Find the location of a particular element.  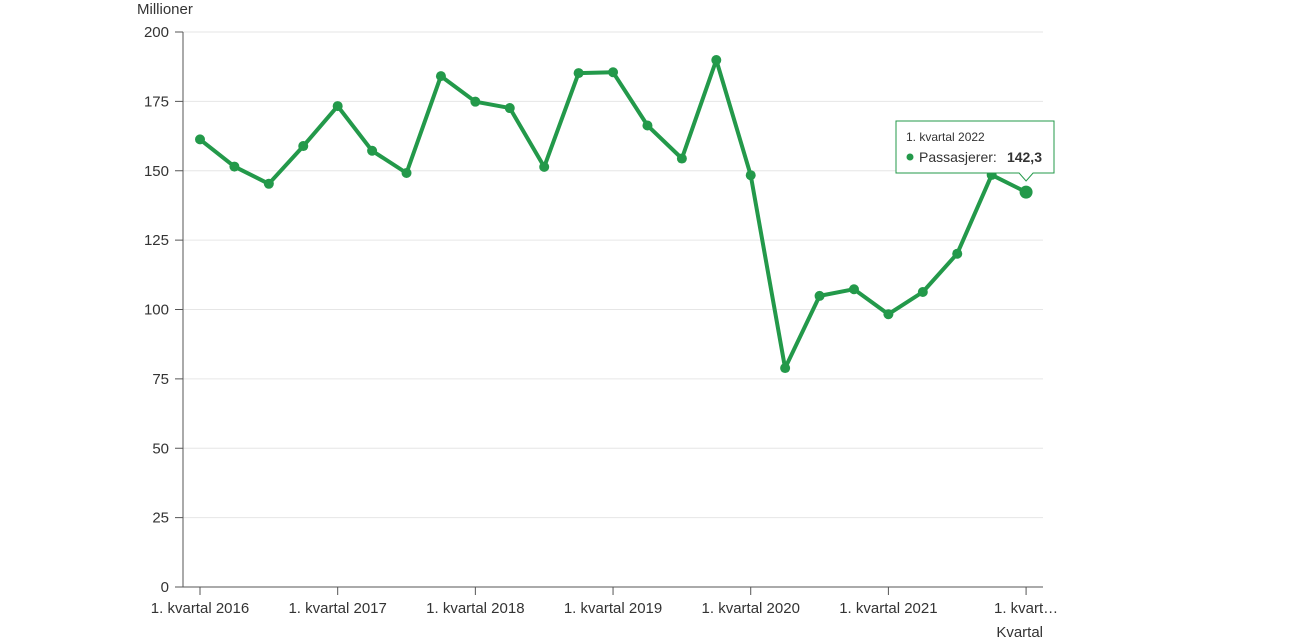

tooltip-series-marker is located at coordinates (910, 157).